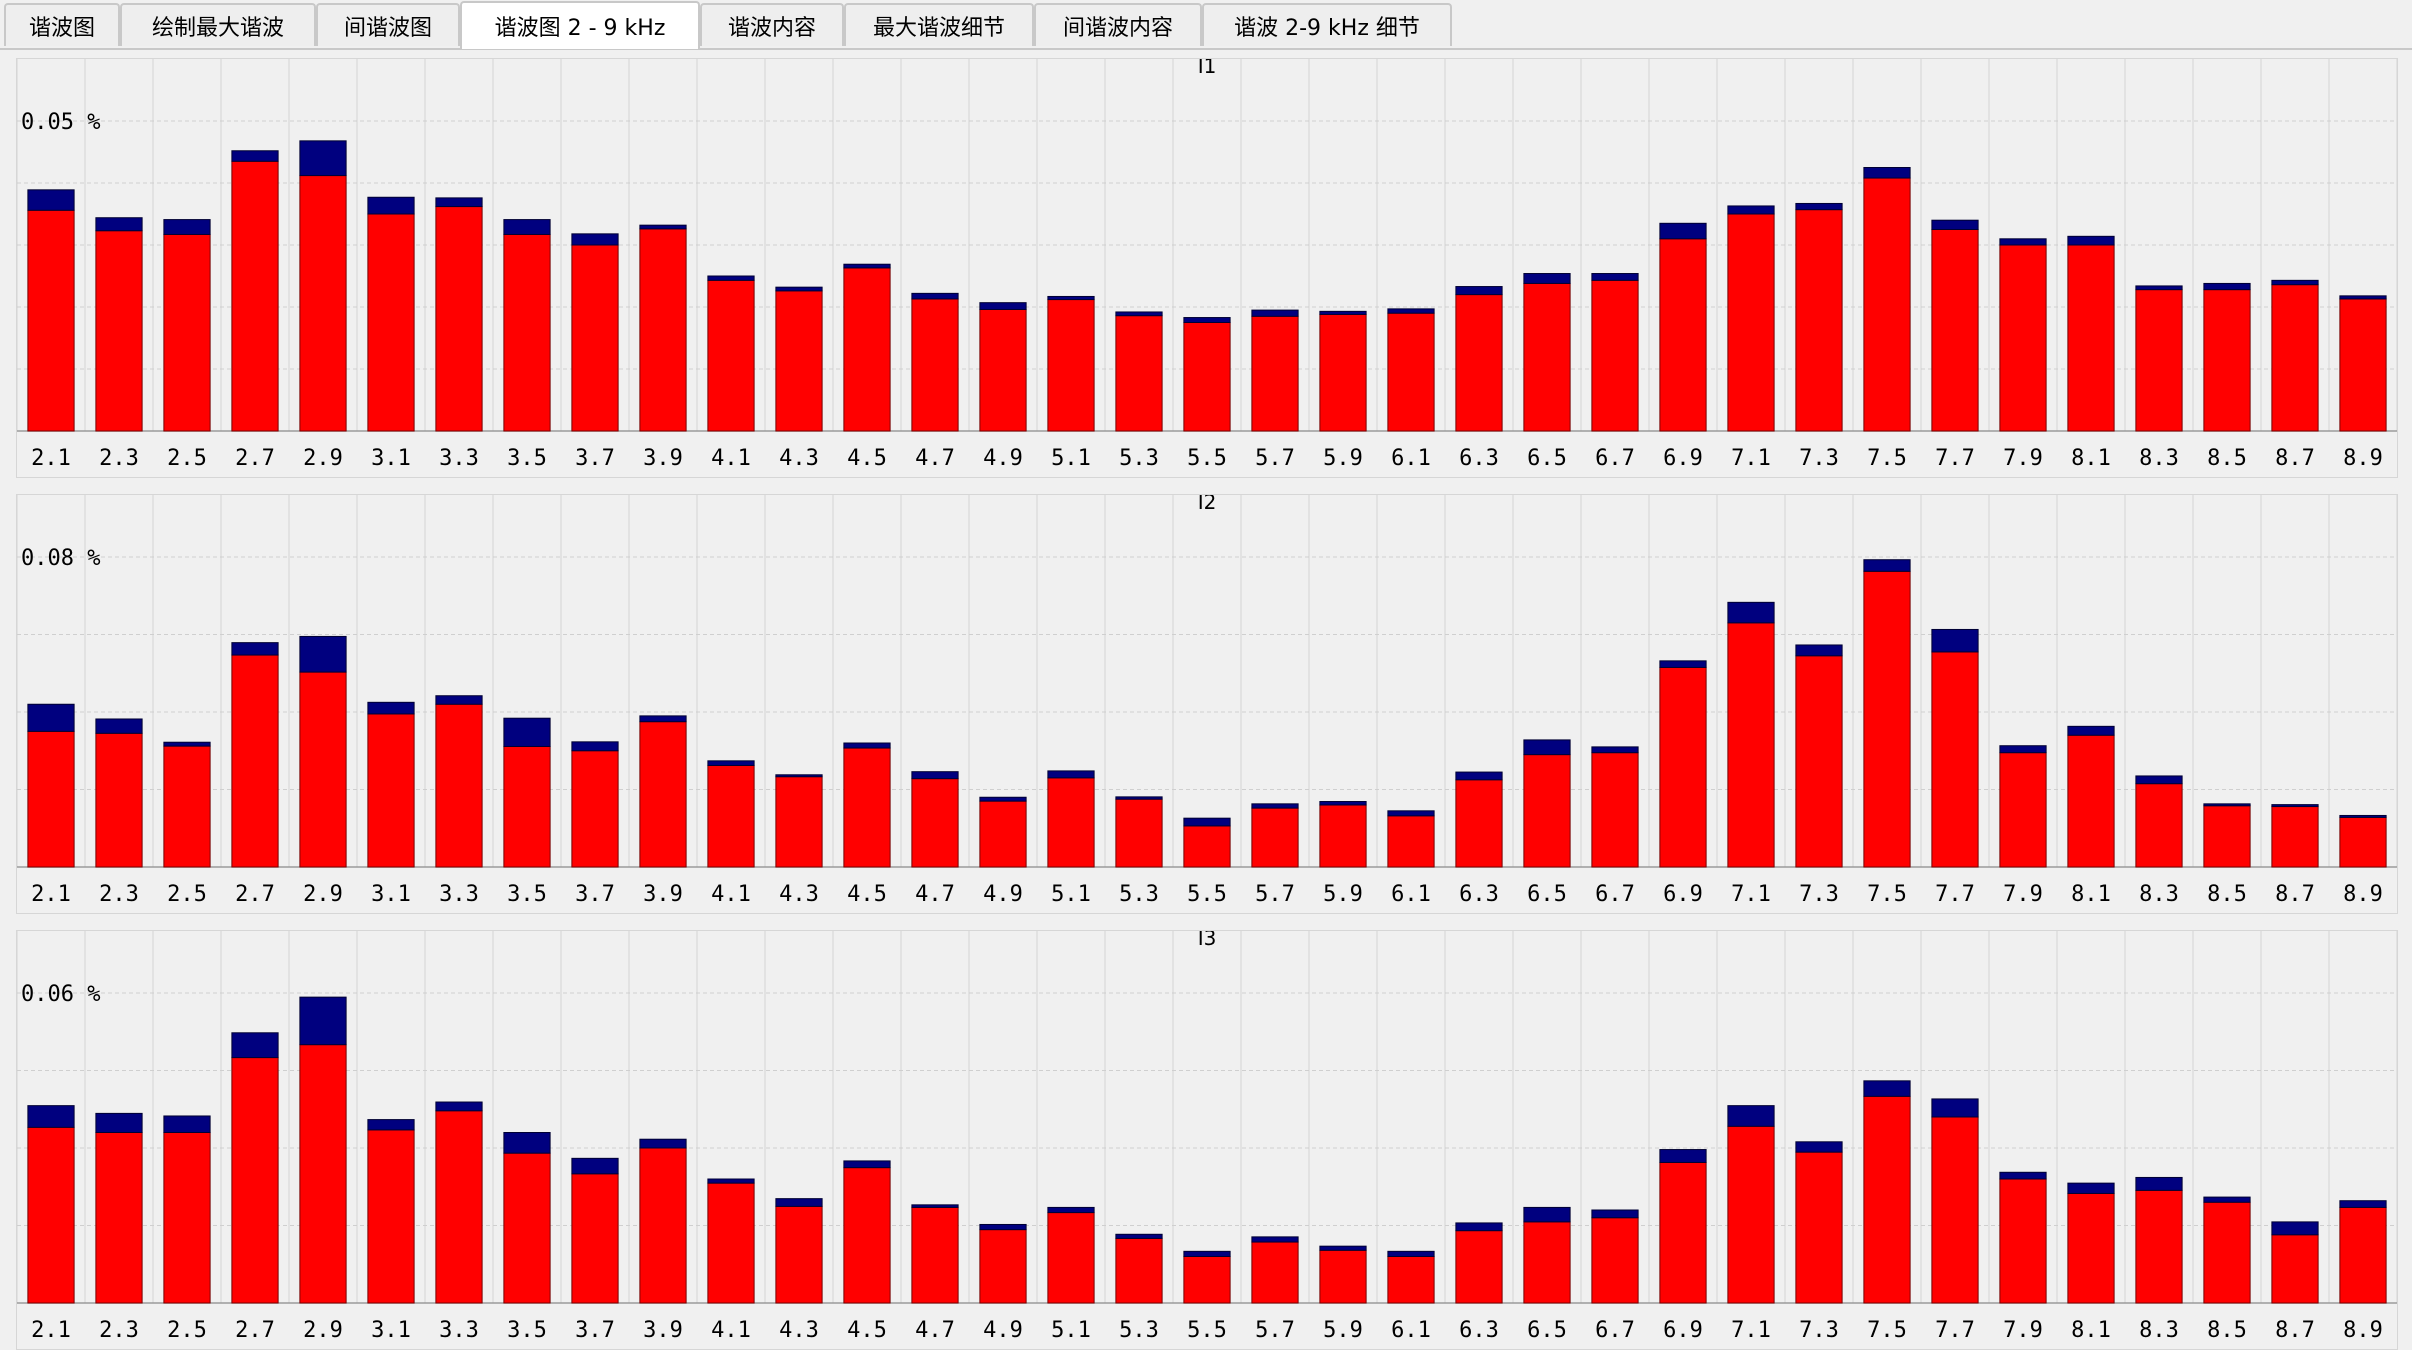 The width and height of the screenshot is (2412, 1350). Describe the element at coordinates (1207, 1330) in the screenshot. I see `x-tick-label: 5.5` at that location.